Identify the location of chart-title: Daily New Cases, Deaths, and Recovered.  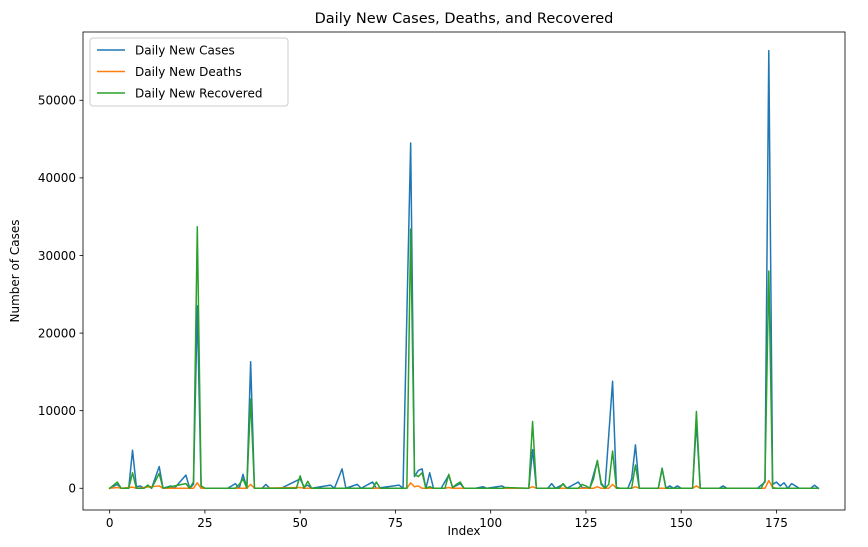
(464, 19).